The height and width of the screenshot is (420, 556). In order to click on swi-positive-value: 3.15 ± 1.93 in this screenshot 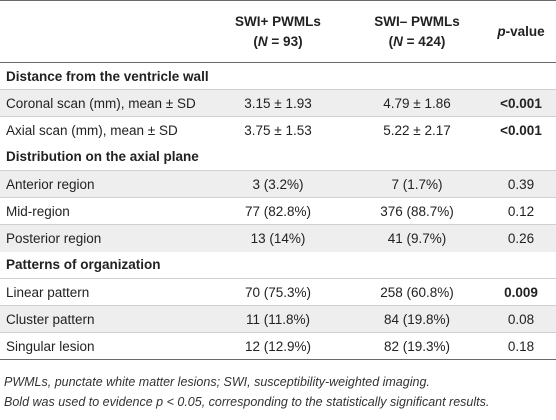, I will do `click(278, 103)`.